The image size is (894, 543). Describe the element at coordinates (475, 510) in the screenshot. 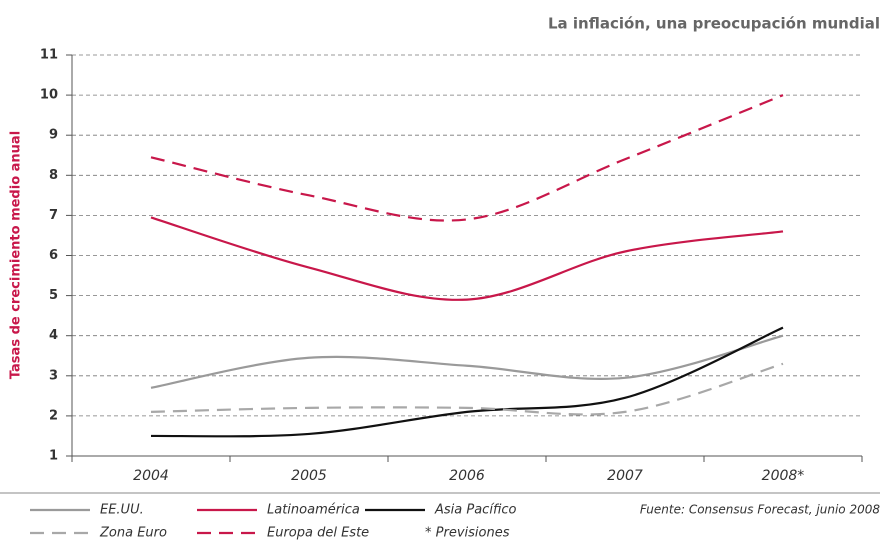

I see `legend-label: Asia Pacífico` at that location.